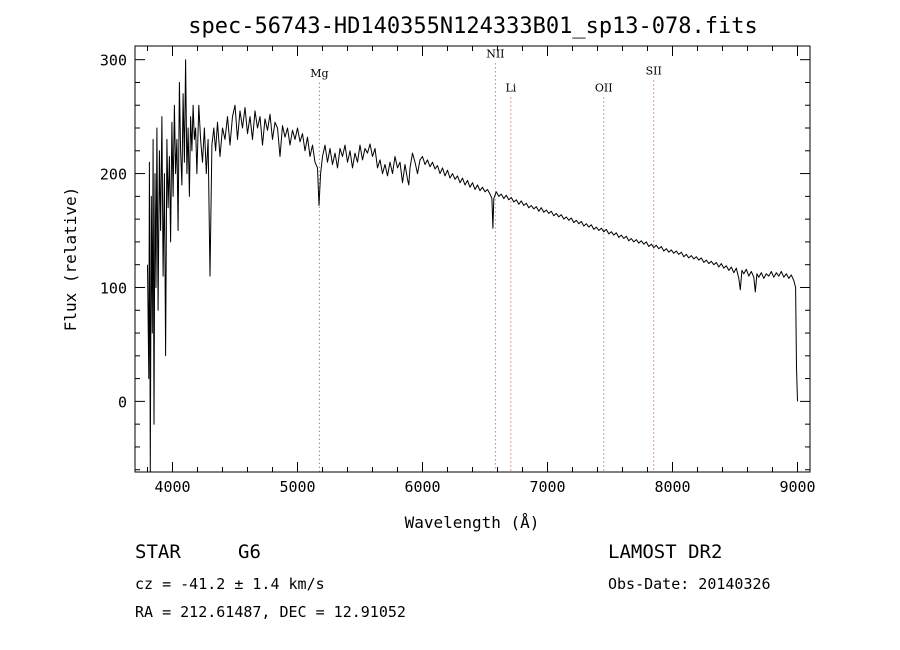 This screenshot has width=900, height=650. Describe the element at coordinates (319, 73) in the screenshot. I see `line-label: Mg` at that location.